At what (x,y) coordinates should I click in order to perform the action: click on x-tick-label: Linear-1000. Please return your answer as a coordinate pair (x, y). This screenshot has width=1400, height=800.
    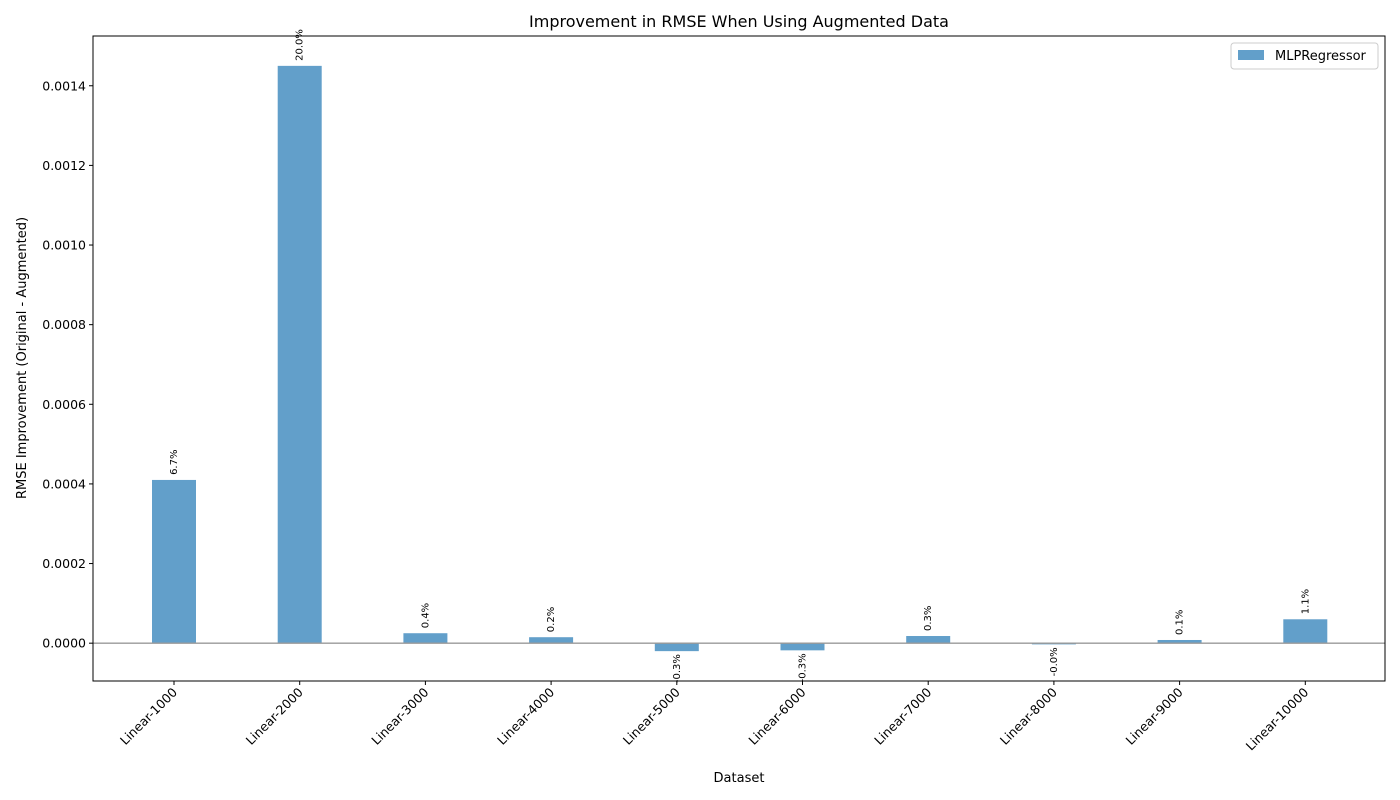
    Looking at the image, I should click on (148, 715).